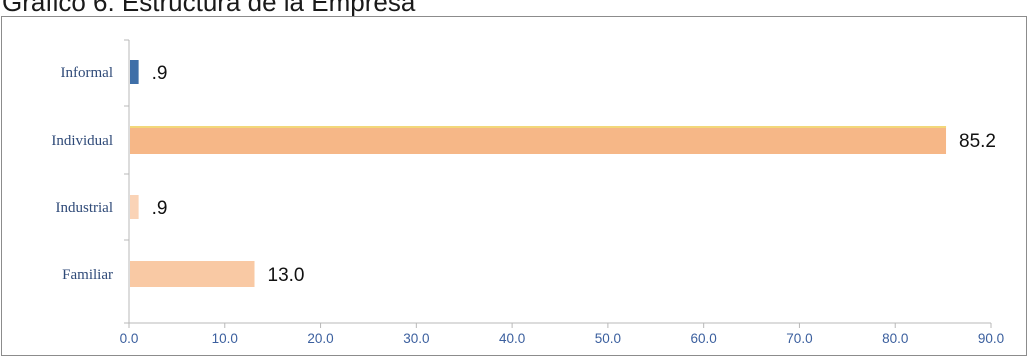  What do you see at coordinates (209, 8) in the screenshot?
I see `chart-title: Gráfico 6. Estructura de la Empresa` at bounding box center [209, 8].